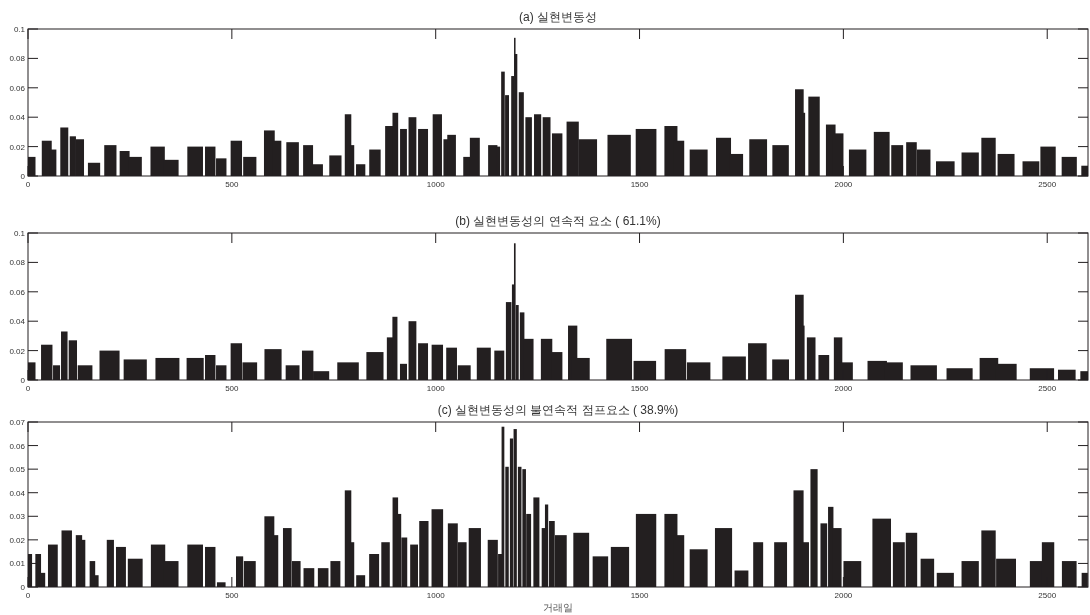 The width and height of the screenshot is (1090, 615). Describe the element at coordinates (558, 17) in the screenshot. I see `chart-title: (a) 실현변동성` at that location.